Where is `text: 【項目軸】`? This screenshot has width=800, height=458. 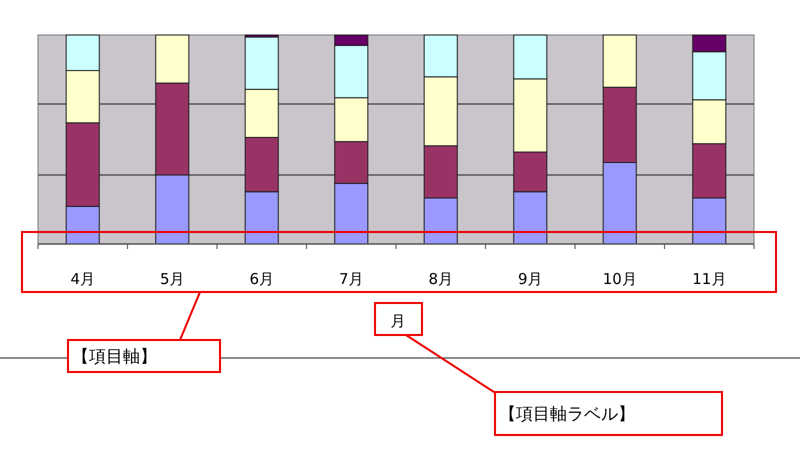
text: 【項目軸】 is located at coordinates (114, 357).